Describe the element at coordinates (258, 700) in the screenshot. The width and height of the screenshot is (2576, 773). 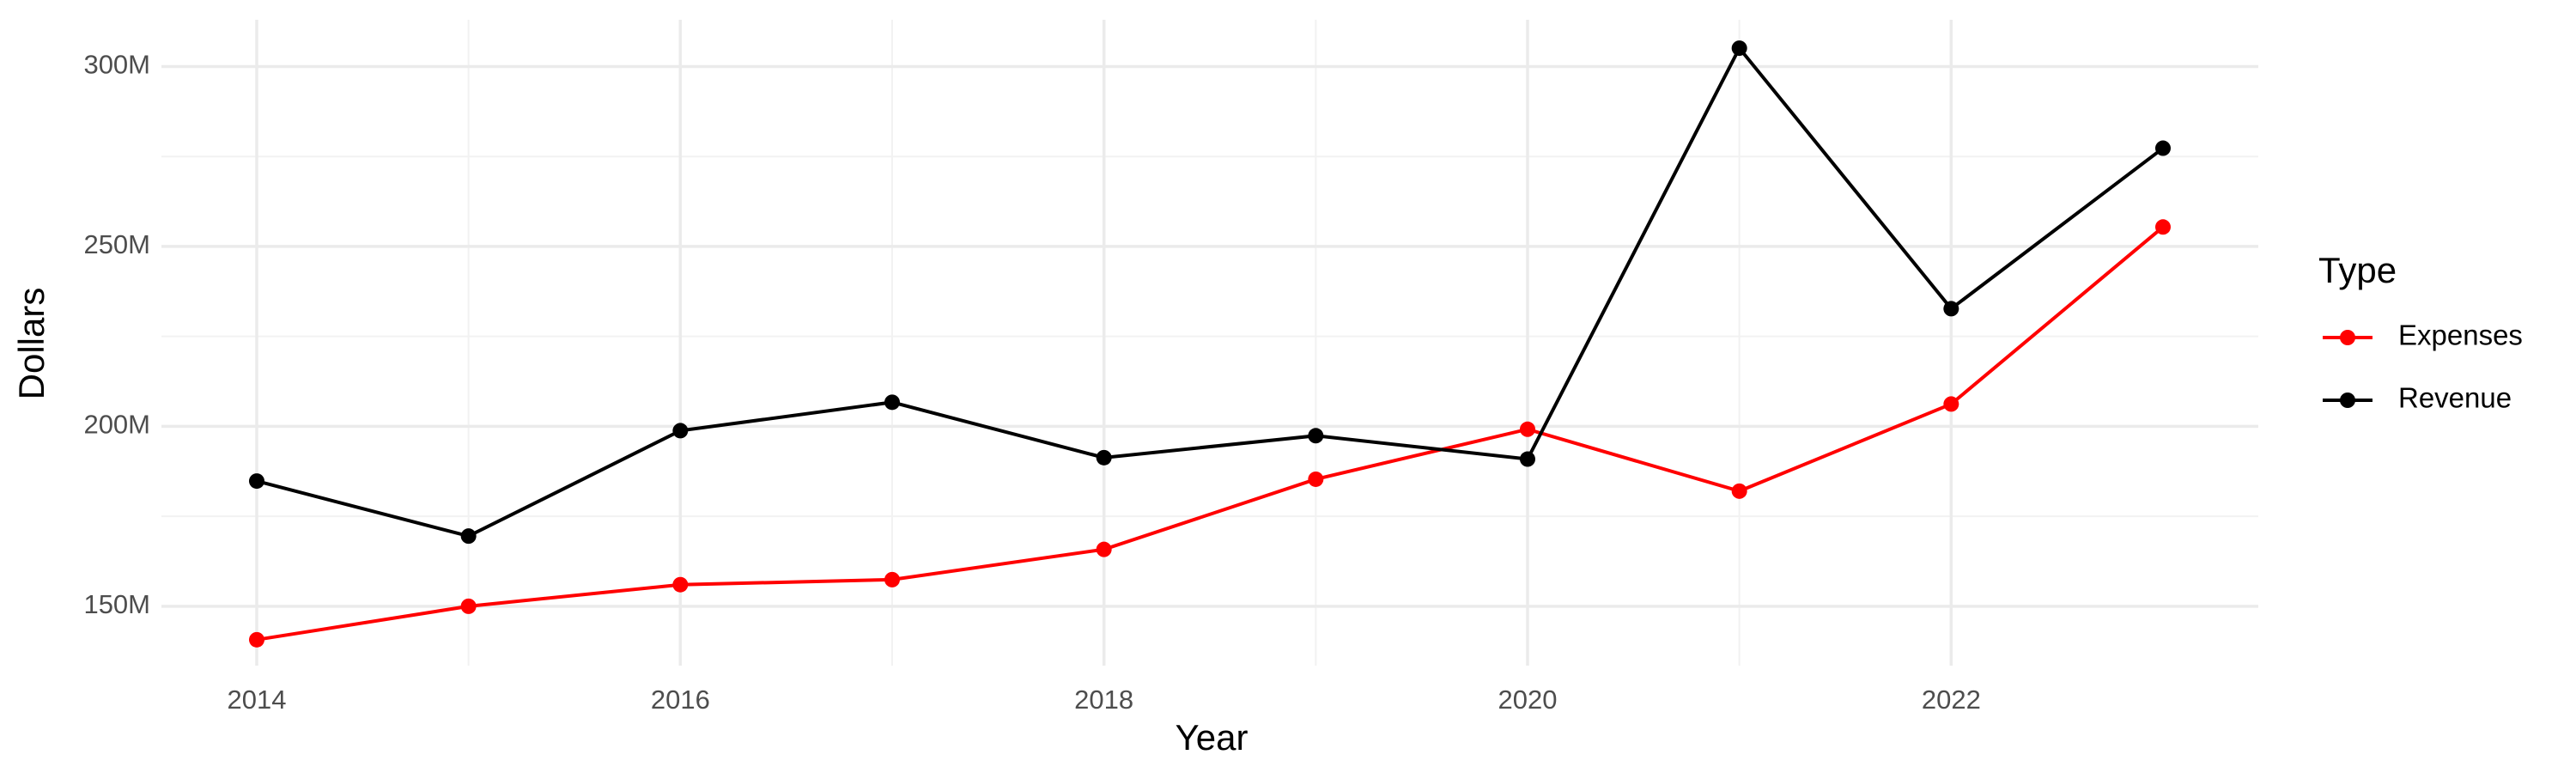
I see `x-tick-label: 2014` at that location.